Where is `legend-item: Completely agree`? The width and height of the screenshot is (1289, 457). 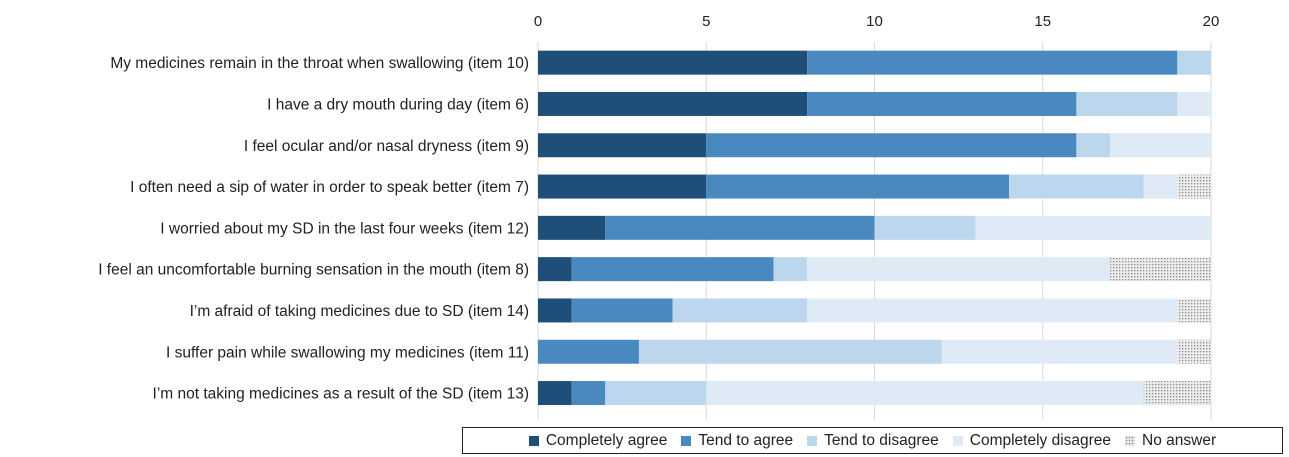 legend-item: Completely agree is located at coordinates (598, 440).